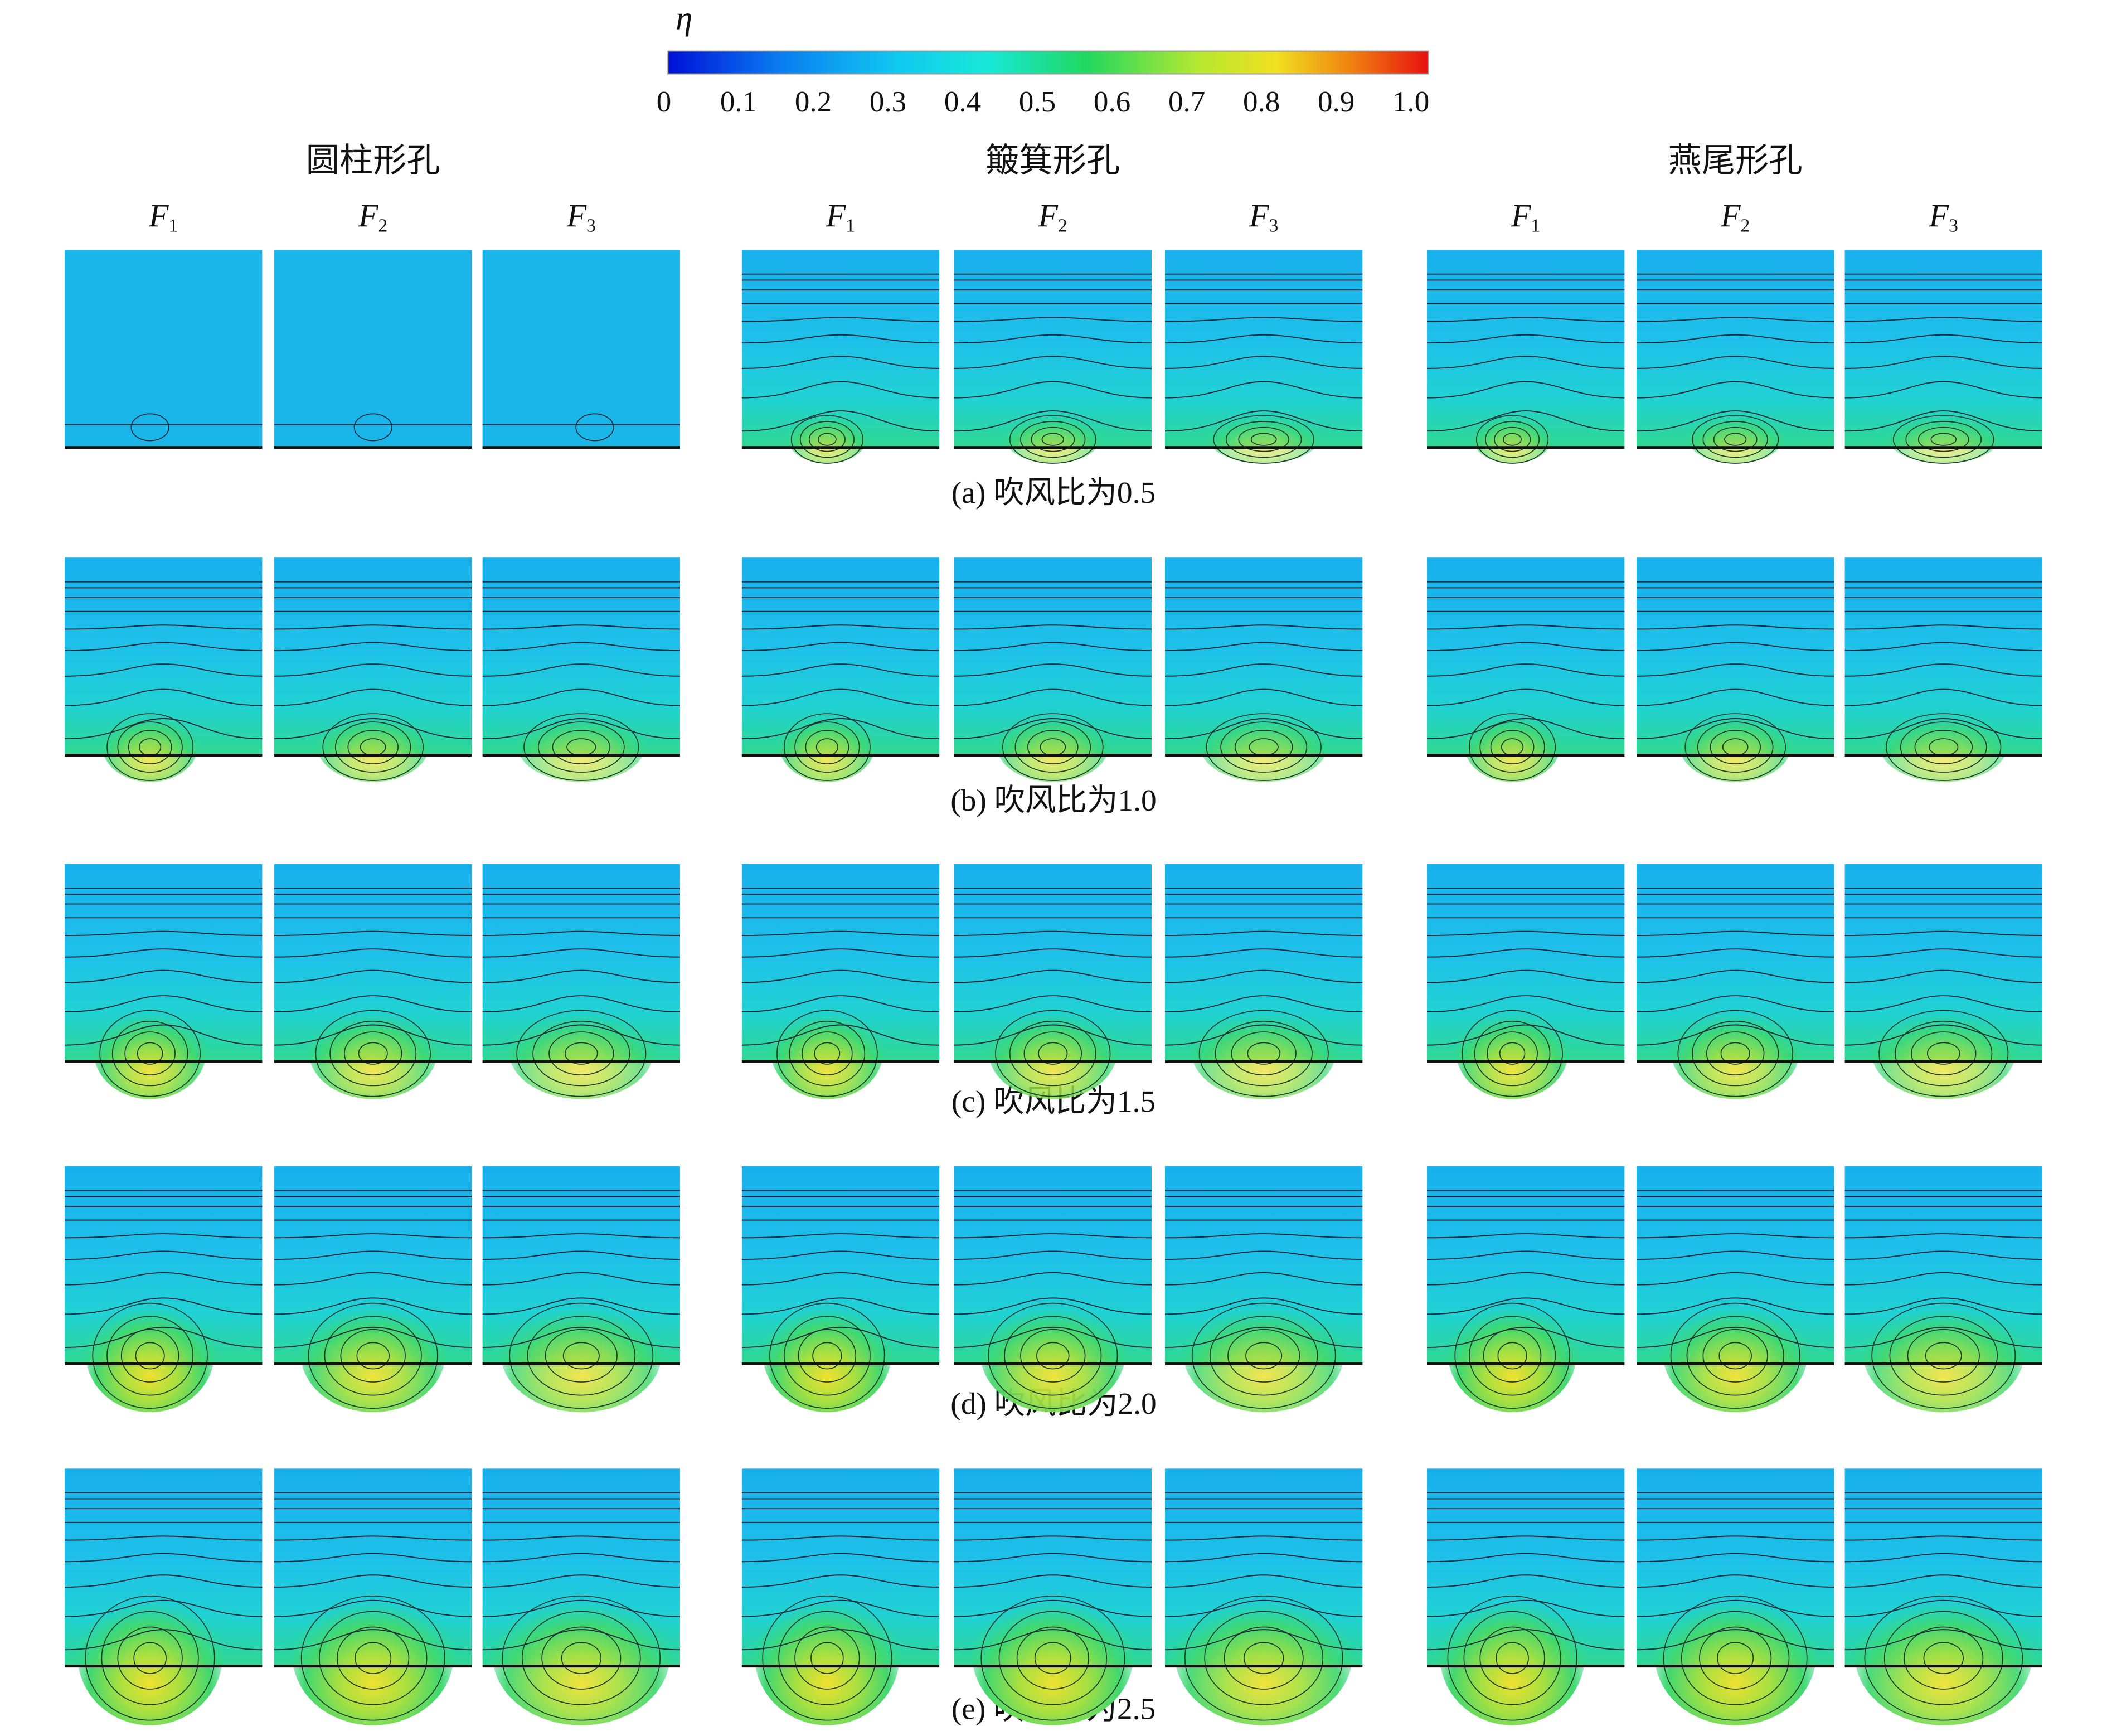  I want to click on panel-subscript: 3, so click(1954, 226).